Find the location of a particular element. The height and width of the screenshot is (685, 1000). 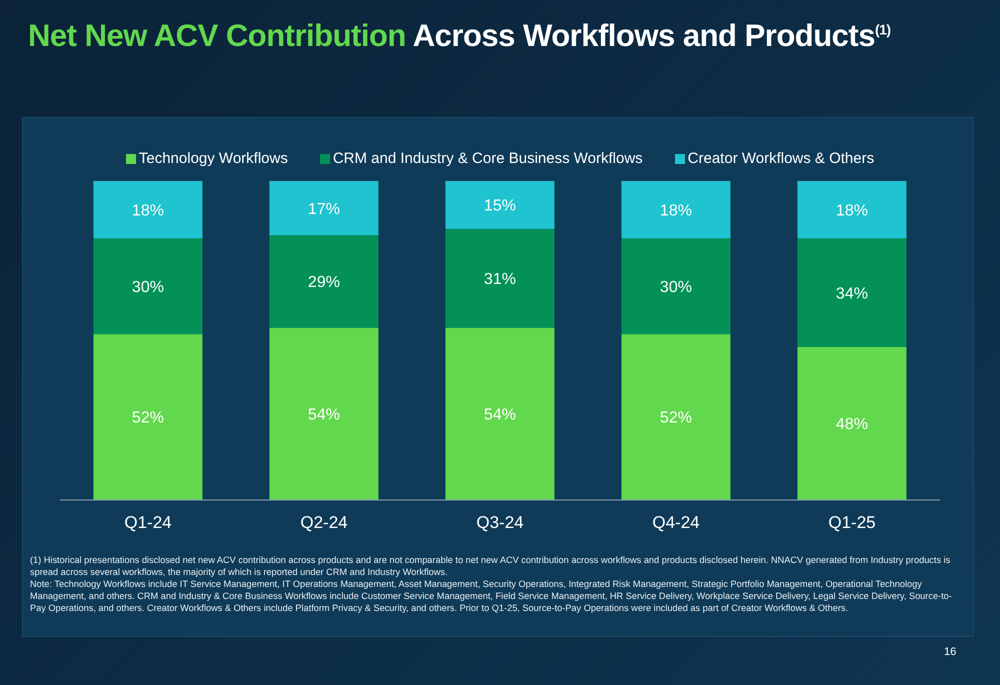

legend-label: Creator Workflows & Others is located at coordinates (780, 158).